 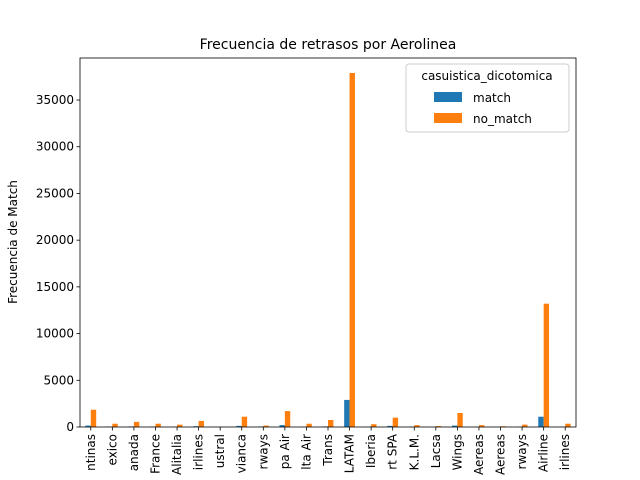 I want to click on x-tick-label: pa Air, so click(x=285, y=451).